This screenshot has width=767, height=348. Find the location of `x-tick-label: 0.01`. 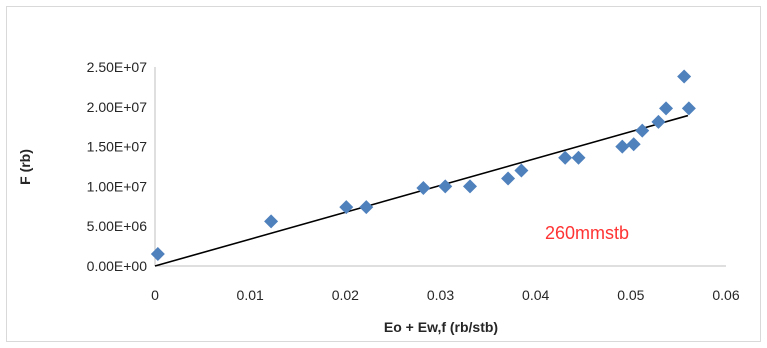

x-tick-label: 0.01 is located at coordinates (250, 295).